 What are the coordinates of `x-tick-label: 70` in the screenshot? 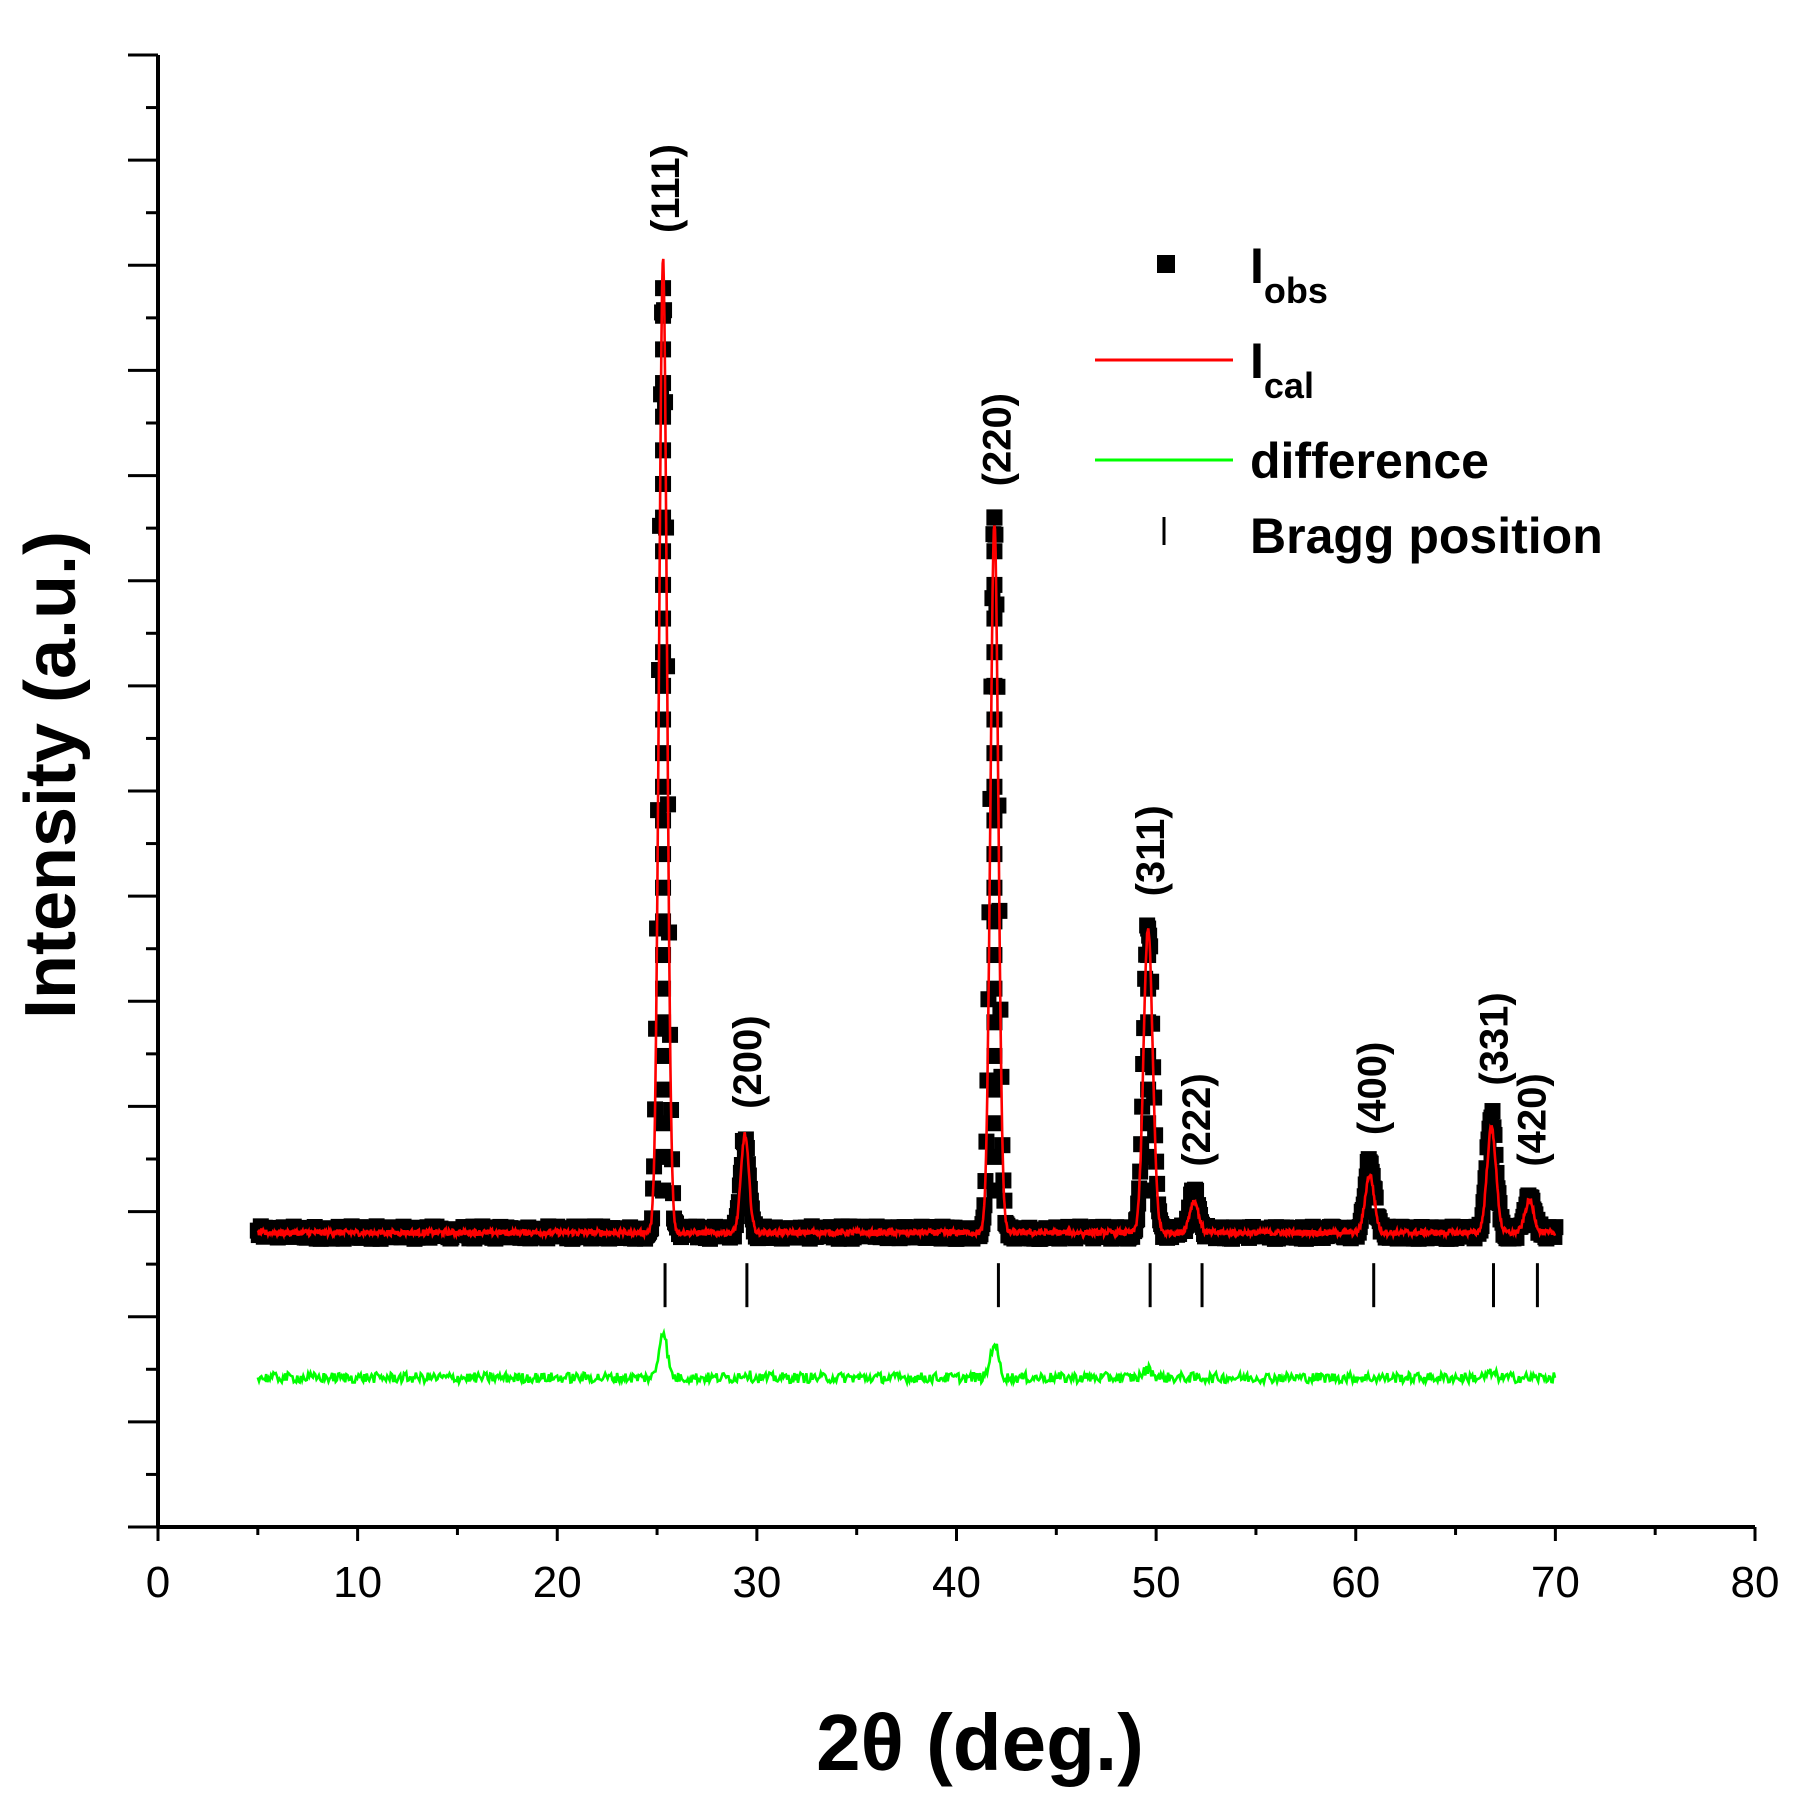 It's located at (1555, 1582).